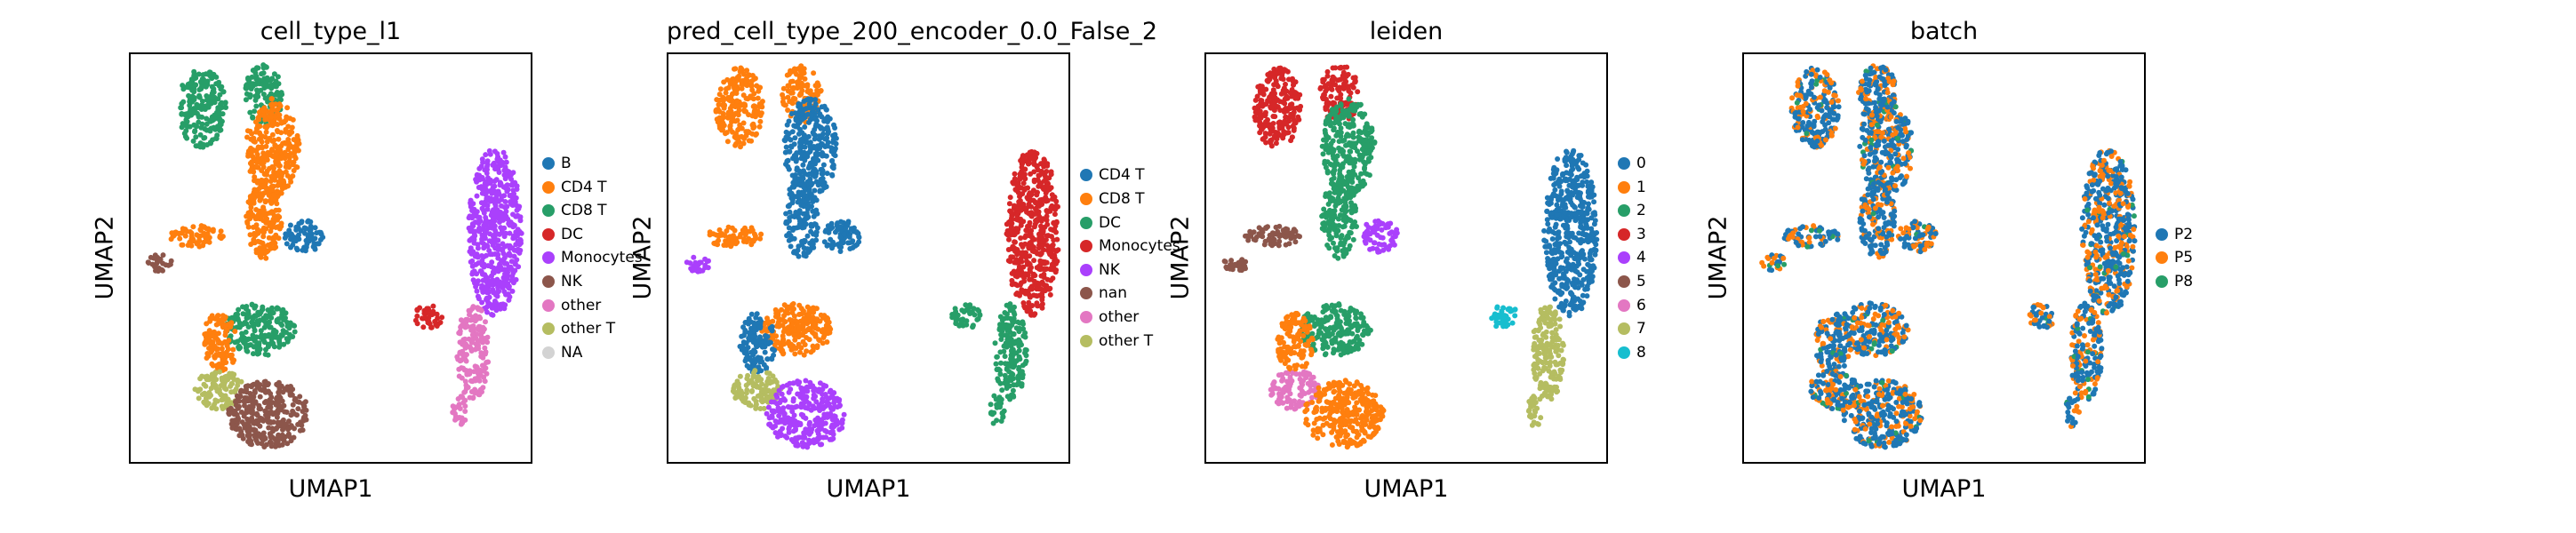 The height and width of the screenshot is (533, 2576). I want to click on legend-label: other T, so click(1126, 340).